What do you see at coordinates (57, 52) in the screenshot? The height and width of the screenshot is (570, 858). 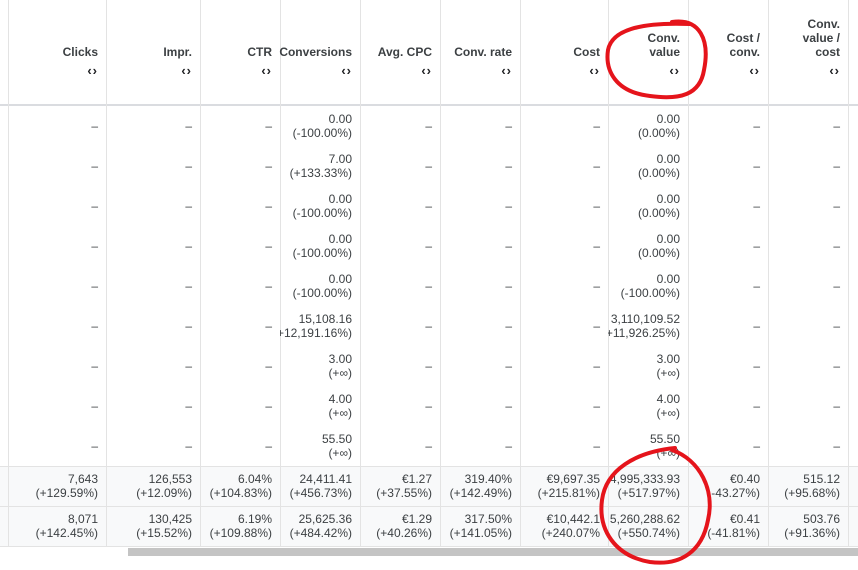 I see `column-header: Clicks ‹›` at bounding box center [57, 52].